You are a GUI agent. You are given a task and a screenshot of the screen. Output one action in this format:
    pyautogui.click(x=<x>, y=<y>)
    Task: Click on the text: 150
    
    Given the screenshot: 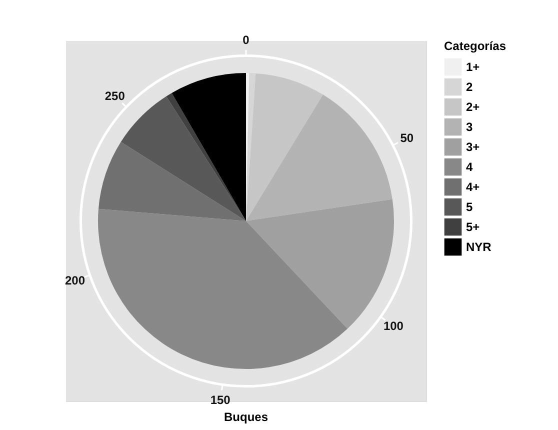 What is the action you would take?
    pyautogui.click(x=220, y=400)
    